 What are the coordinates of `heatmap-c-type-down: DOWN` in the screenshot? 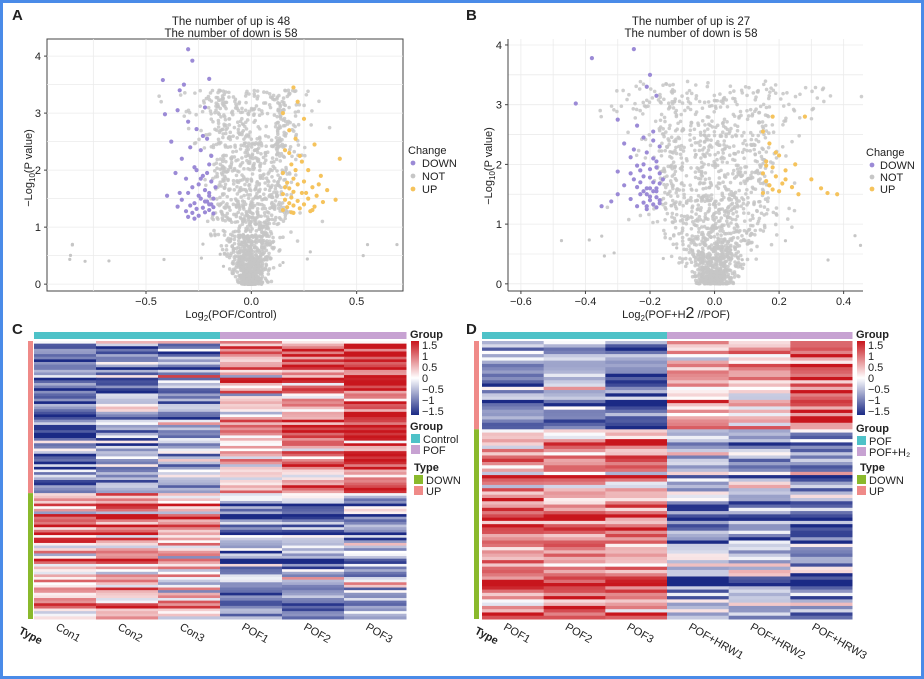 It's located at (443, 481).